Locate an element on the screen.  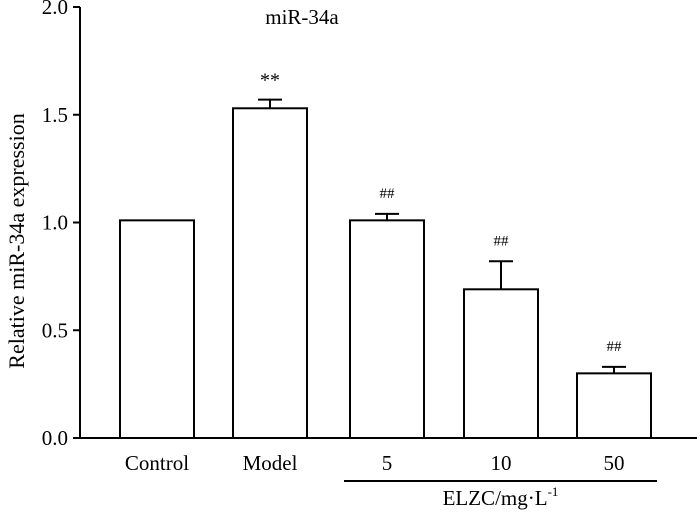
category-label: 5 is located at coordinates (387, 463).